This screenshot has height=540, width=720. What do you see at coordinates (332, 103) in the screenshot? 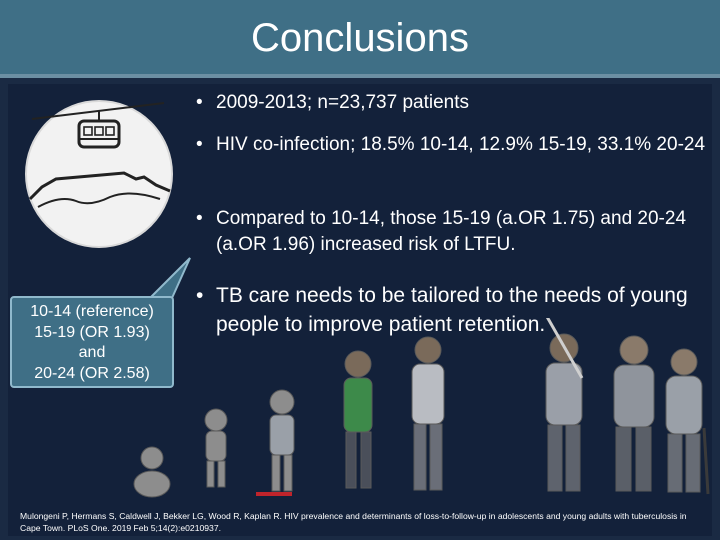
I see `bullet-item: 2009-2013; n=23,737 patients` at bounding box center [332, 103].